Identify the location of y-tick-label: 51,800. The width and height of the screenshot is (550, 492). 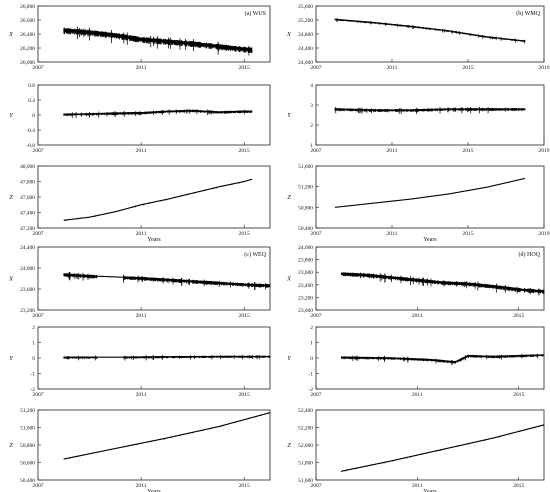
(305, 464).